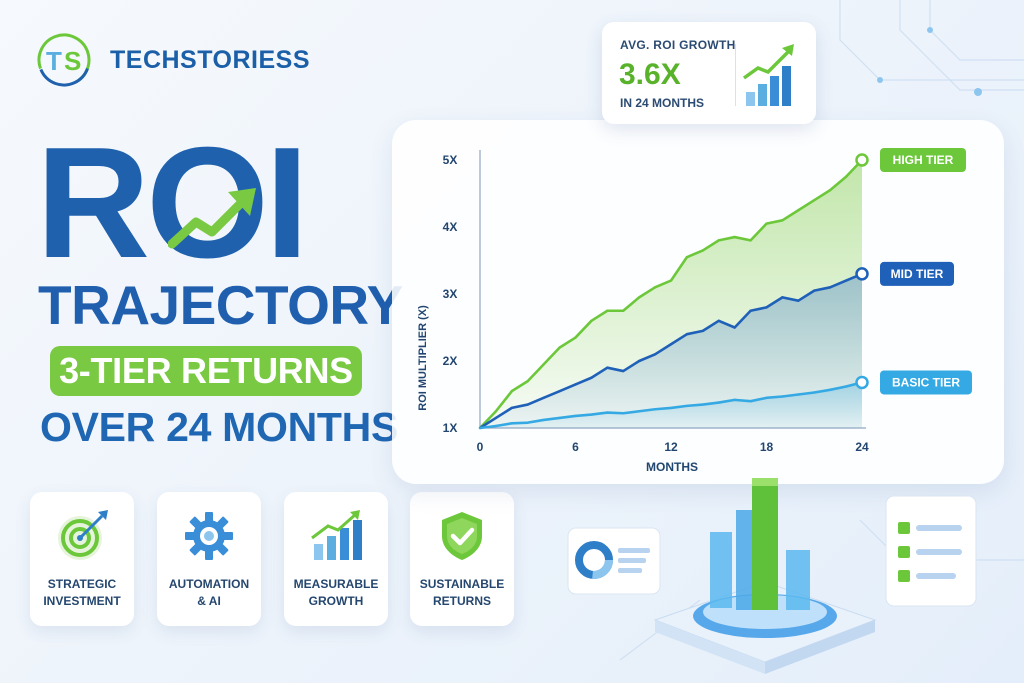 The image size is (1024, 683). I want to click on feature-label: SUSTAINABLE RETURNS, so click(462, 593).